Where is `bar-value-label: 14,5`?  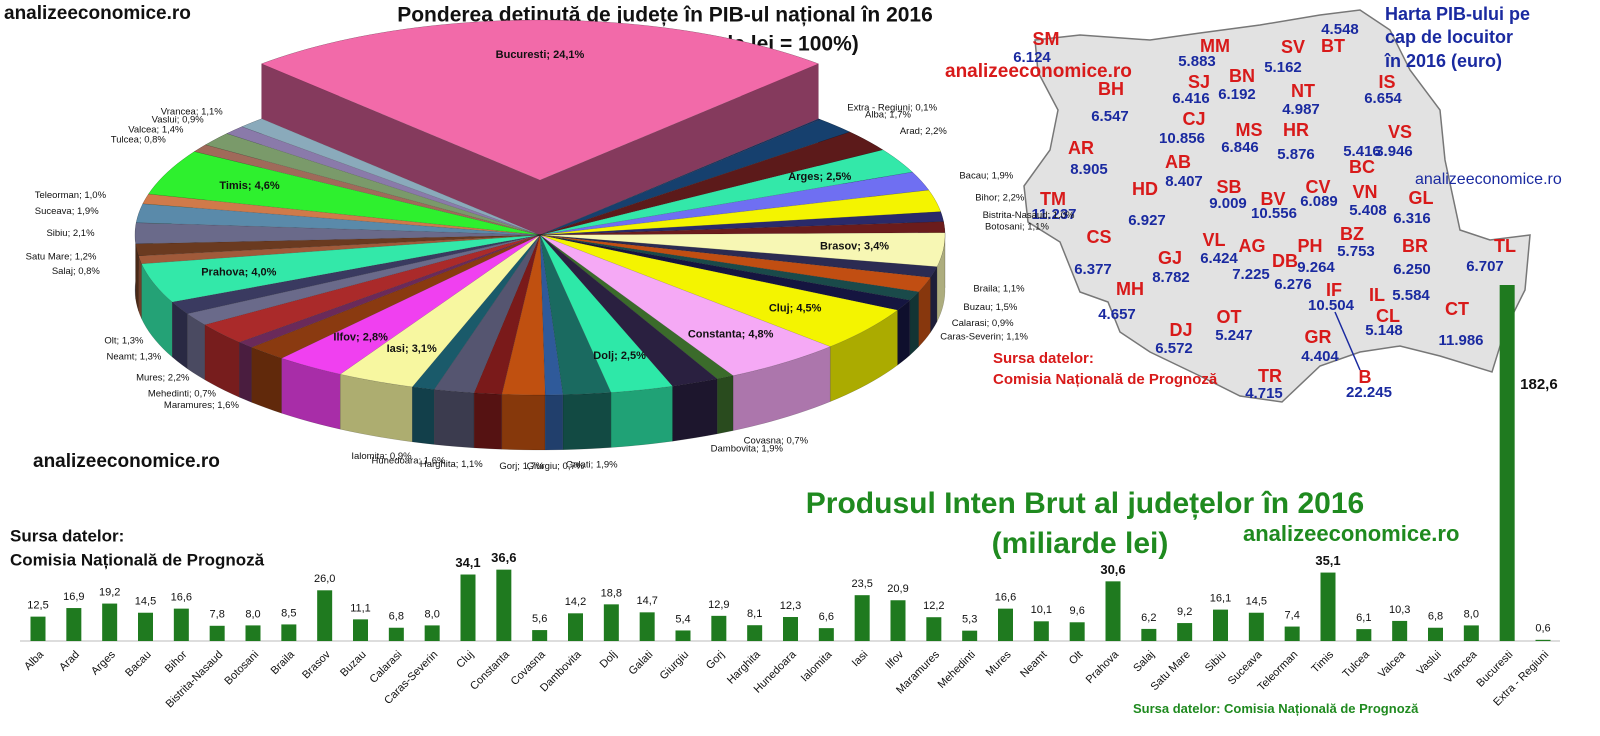 bar-value-label: 14,5 is located at coordinates (145, 602).